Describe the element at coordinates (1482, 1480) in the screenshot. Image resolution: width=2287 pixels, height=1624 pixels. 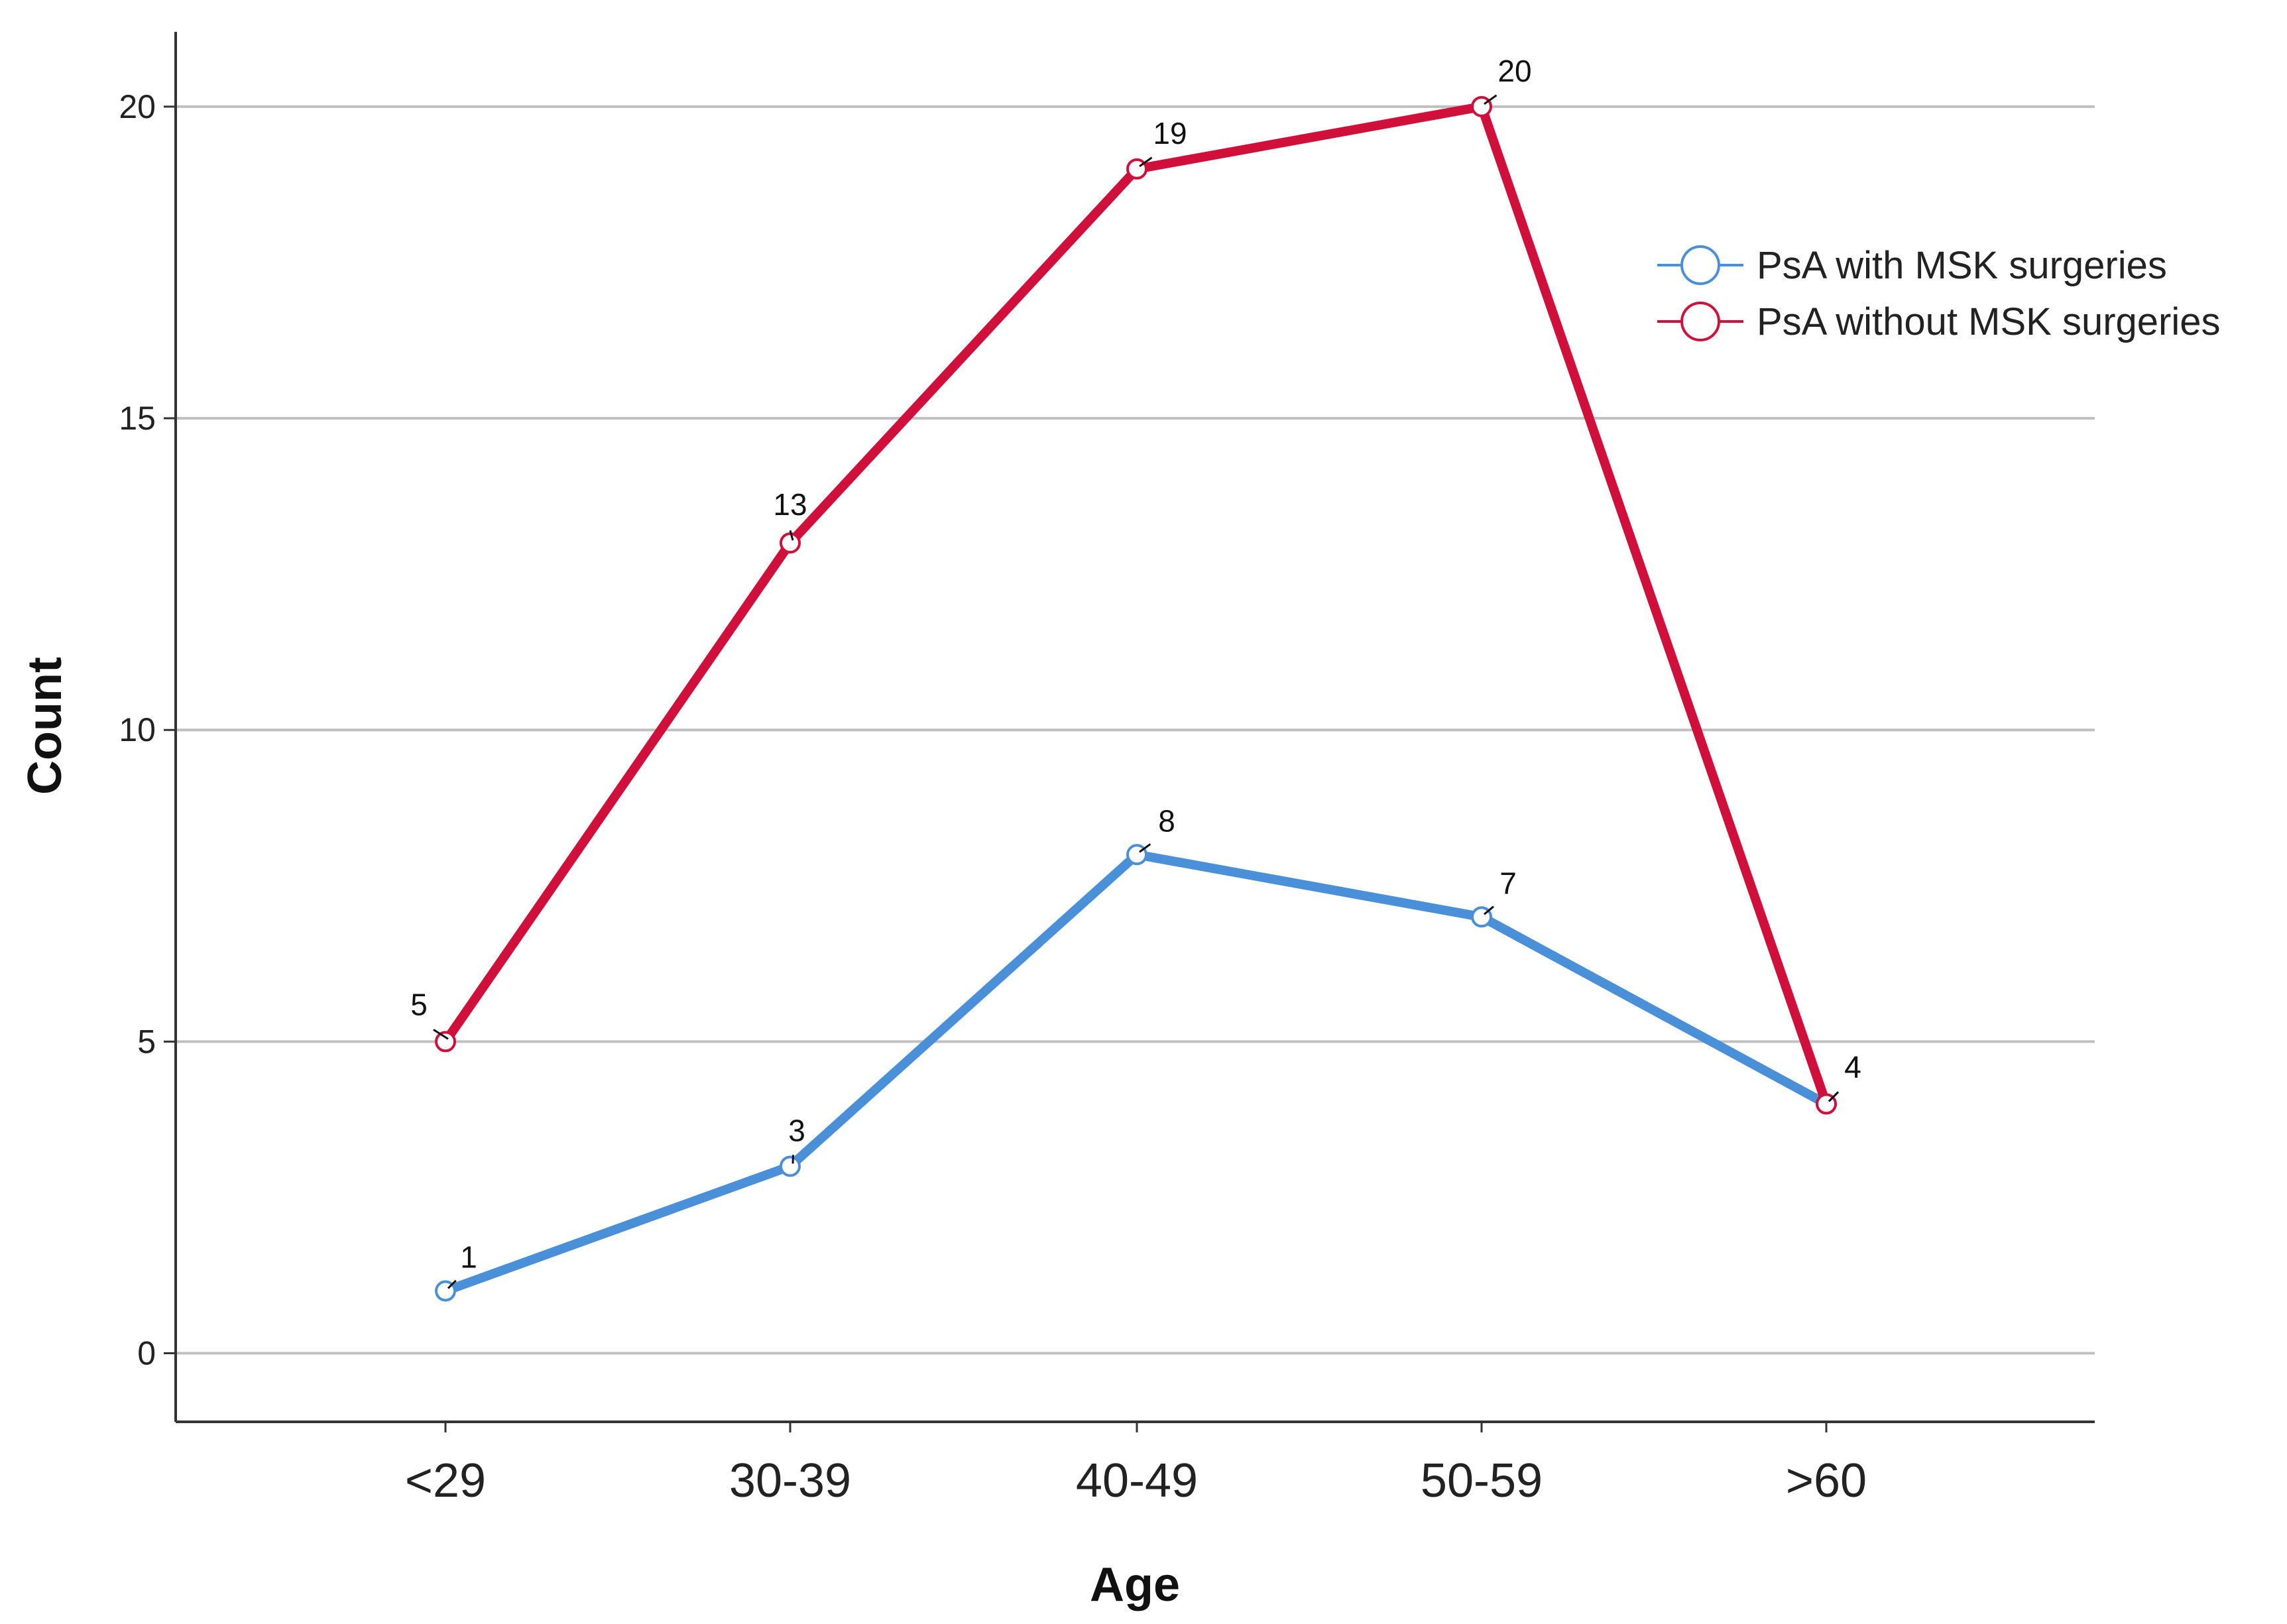
I see `x-tick-label: 50-59` at that location.